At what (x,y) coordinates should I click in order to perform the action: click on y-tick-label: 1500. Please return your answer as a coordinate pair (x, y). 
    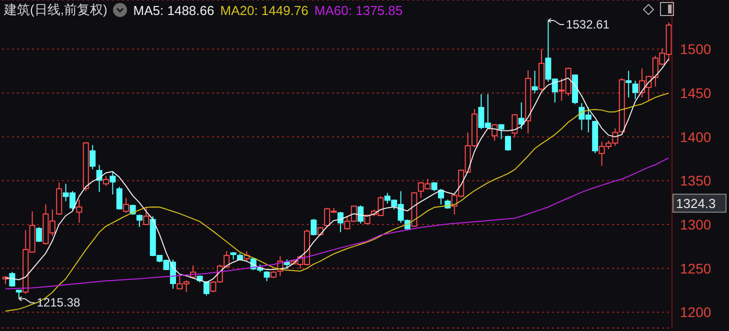
    Looking at the image, I should click on (696, 49).